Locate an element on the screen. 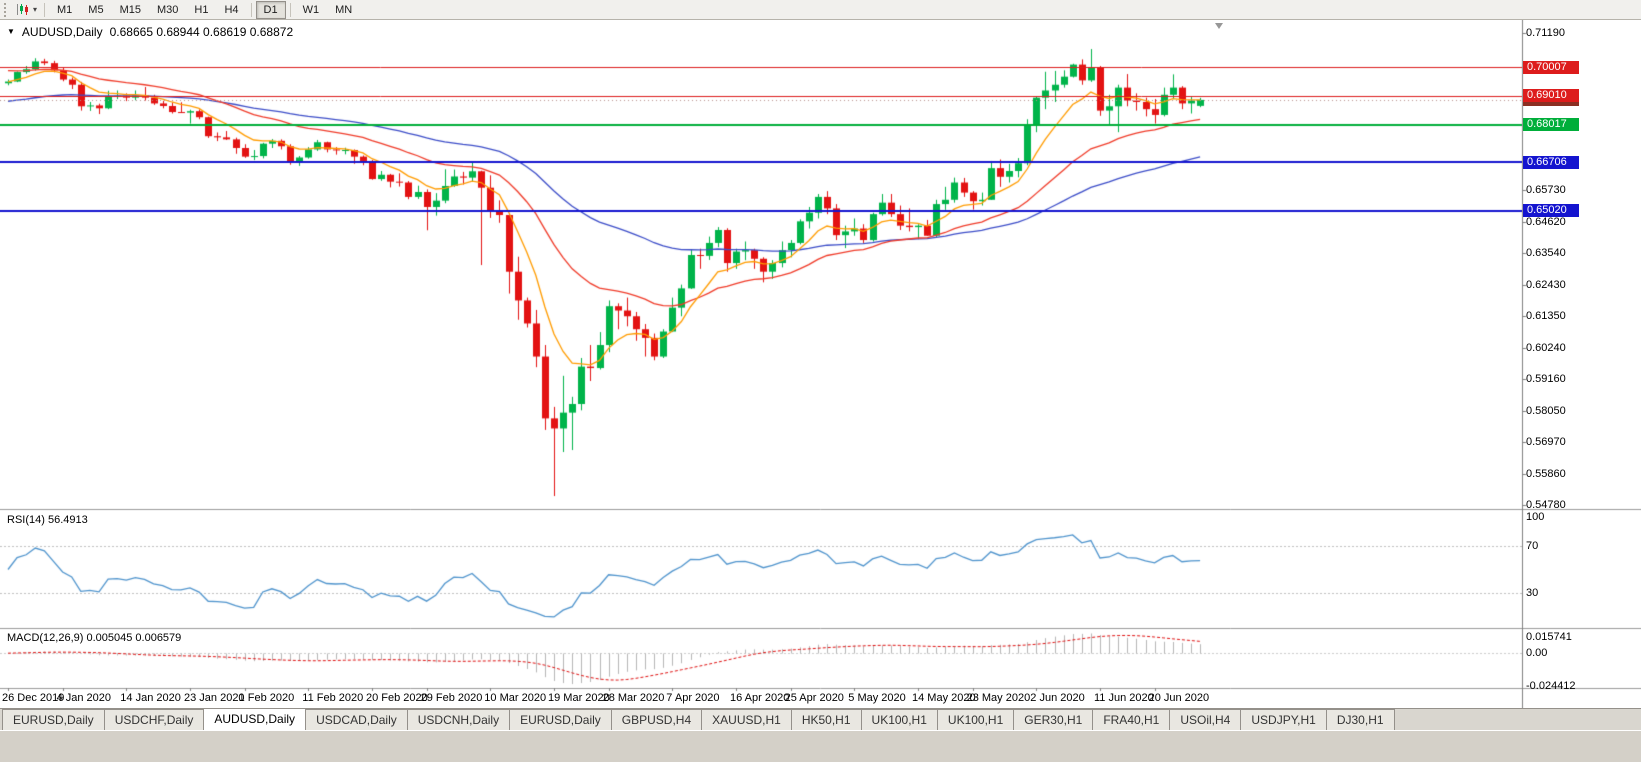 This screenshot has width=1641, height=762. timeframe-button-m15: M15 is located at coordinates (130, 9).